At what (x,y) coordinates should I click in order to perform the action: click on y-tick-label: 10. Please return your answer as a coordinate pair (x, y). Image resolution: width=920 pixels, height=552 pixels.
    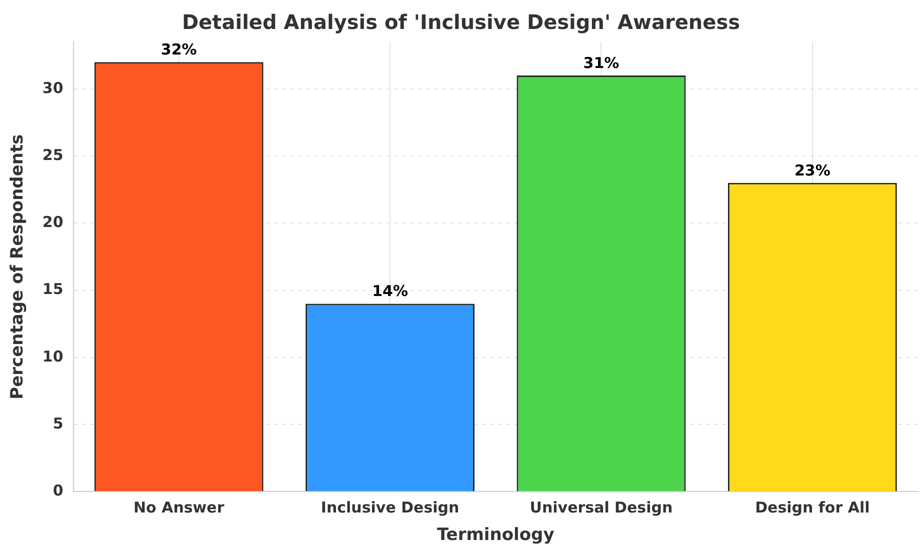
    Looking at the image, I should click on (53, 356).